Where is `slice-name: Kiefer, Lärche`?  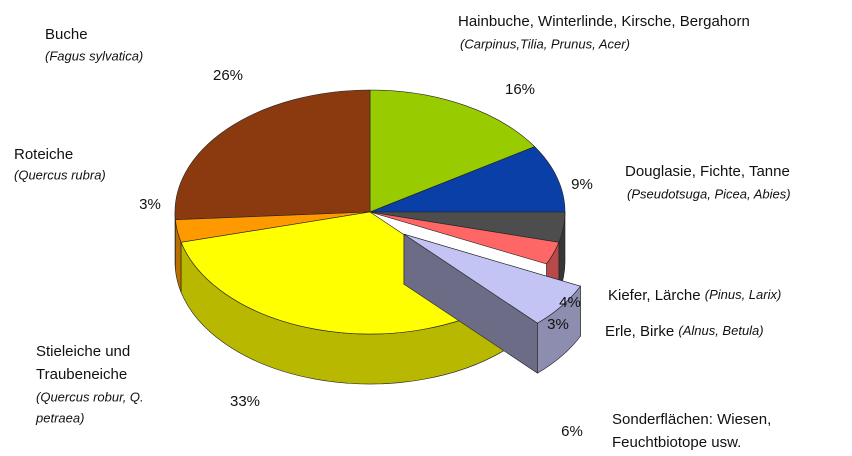
slice-name: Kiefer, Lärche is located at coordinates (654, 295).